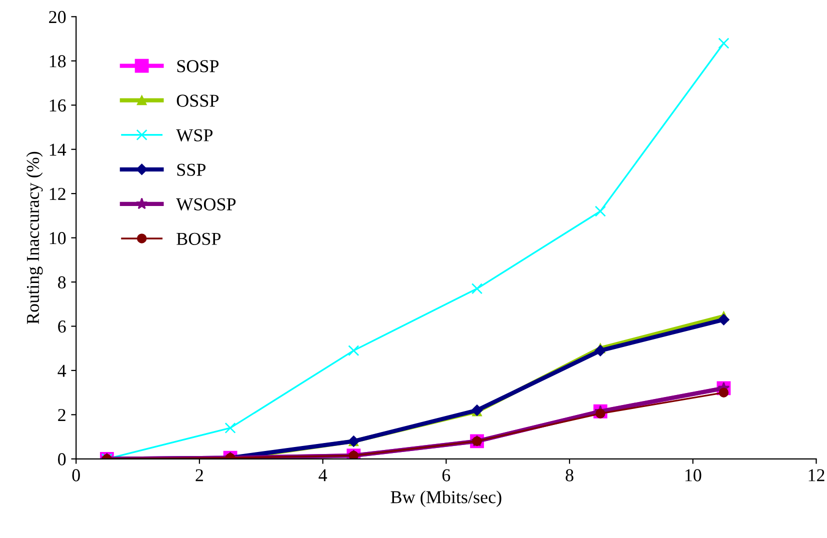  I want to click on legend-label: BOSP, so click(198, 238).